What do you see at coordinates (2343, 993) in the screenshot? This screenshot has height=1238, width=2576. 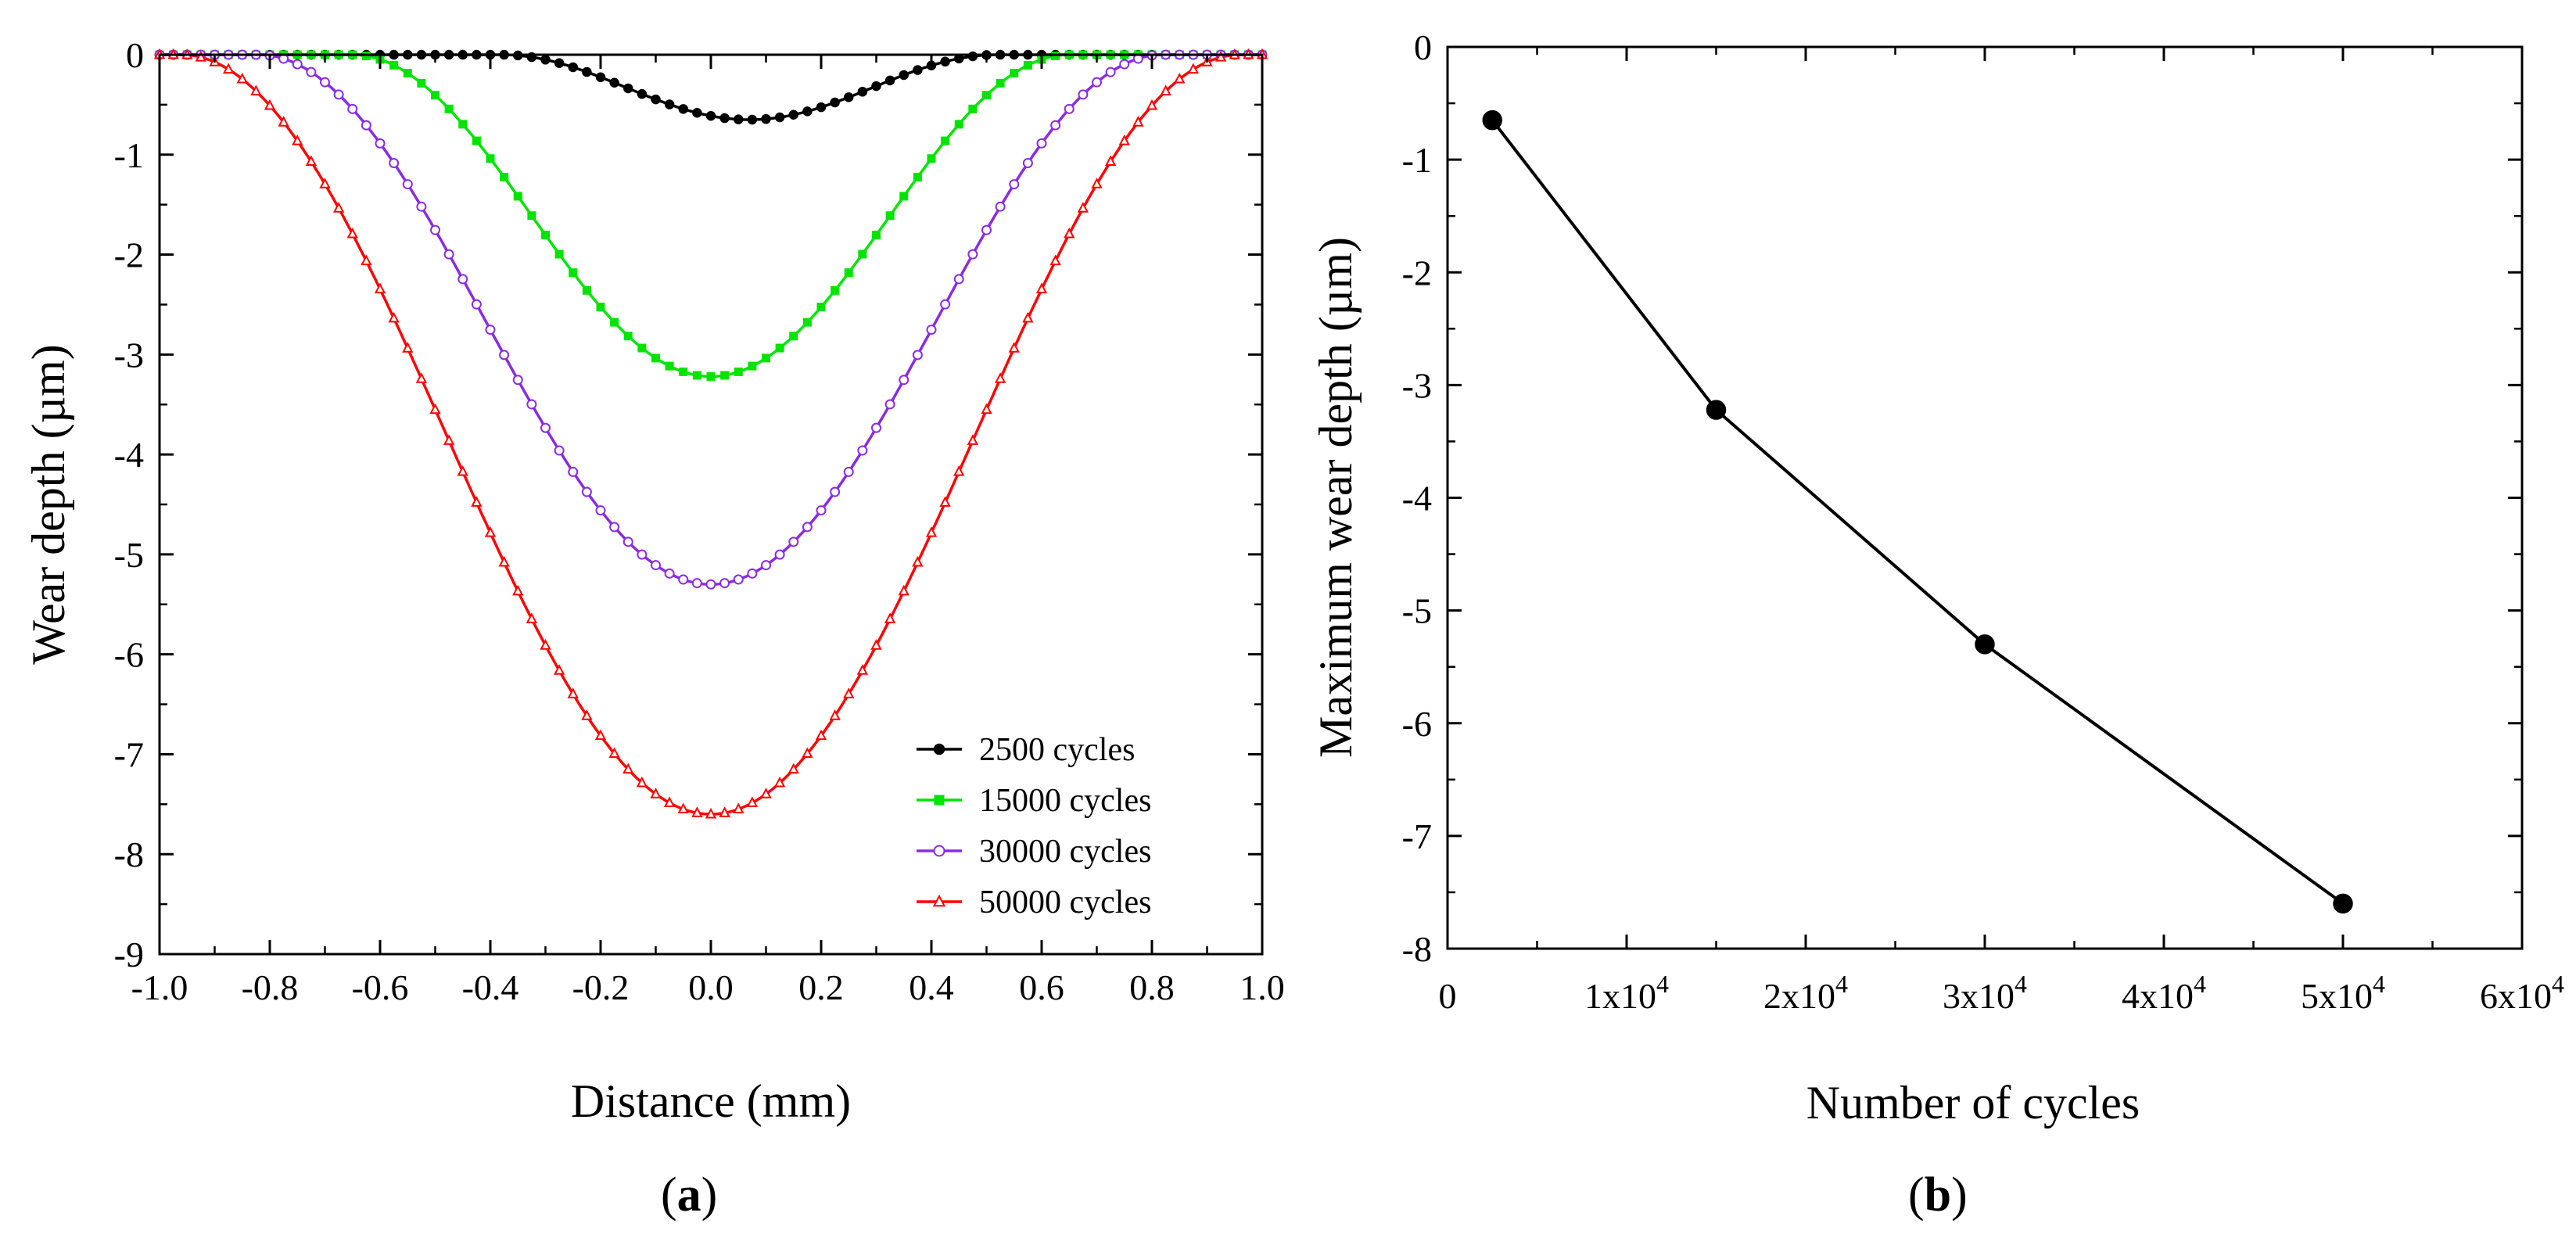 I see `panel-b-x-tick-label: 5x10⁴` at bounding box center [2343, 993].